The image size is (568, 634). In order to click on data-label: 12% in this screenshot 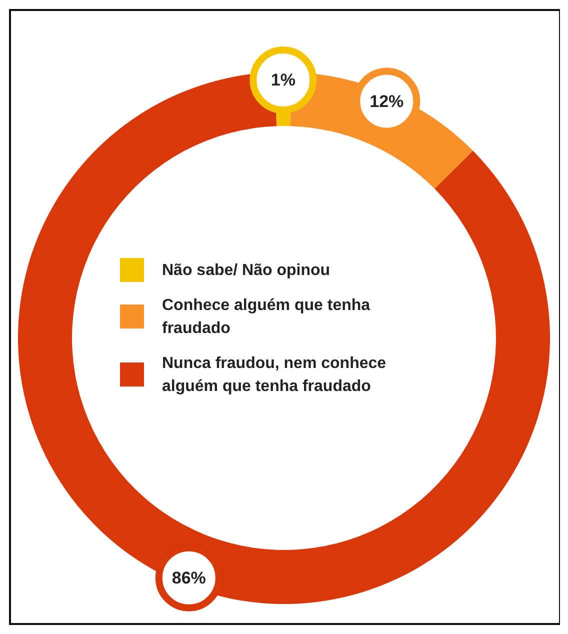, I will do `click(387, 101)`.